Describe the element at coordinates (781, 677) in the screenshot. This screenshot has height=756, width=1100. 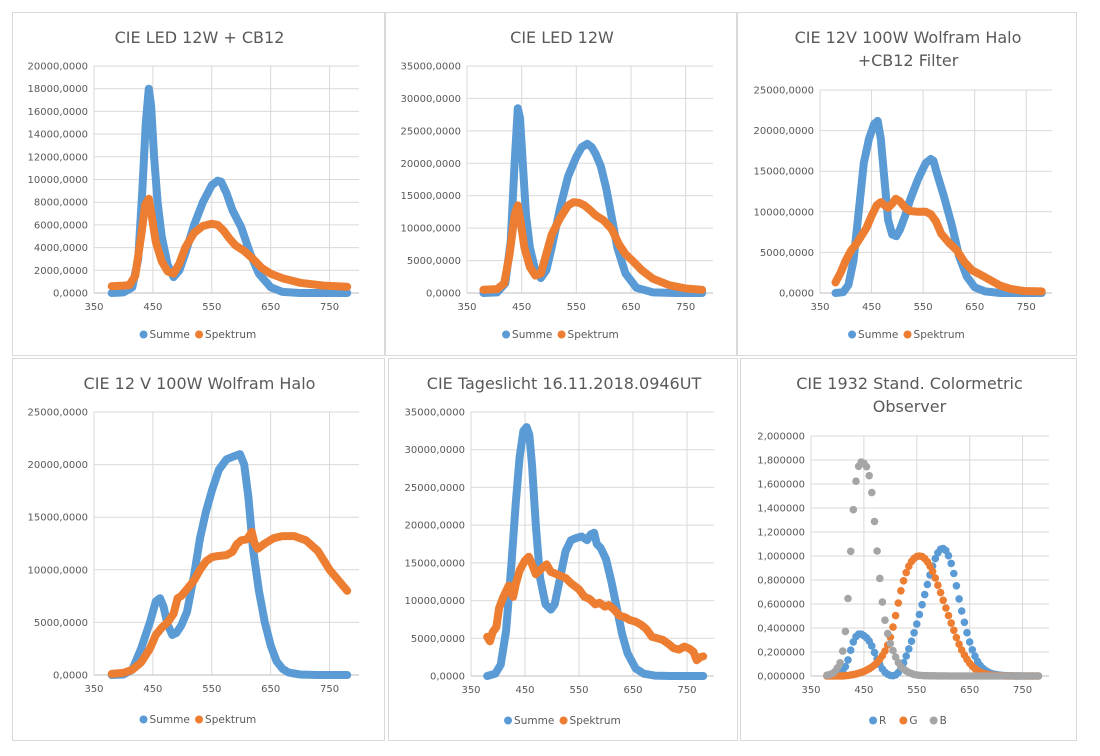
I see `y-tick-label: 0,000000` at that location.